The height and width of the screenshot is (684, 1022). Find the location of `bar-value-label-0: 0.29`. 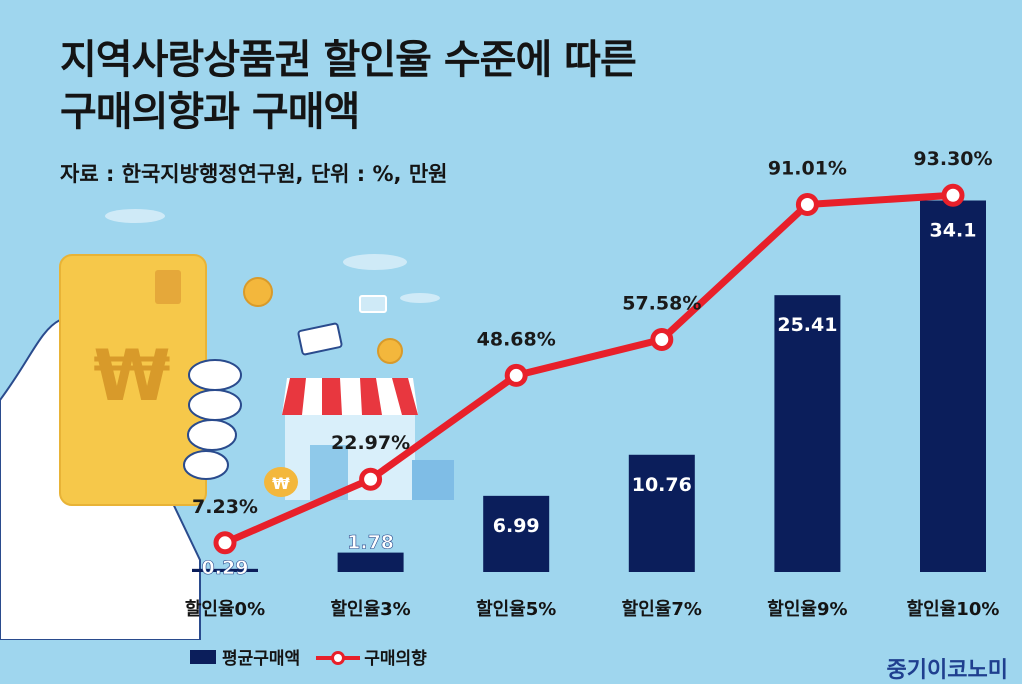

bar-value-label-0: 0.29 is located at coordinates (225, 568).